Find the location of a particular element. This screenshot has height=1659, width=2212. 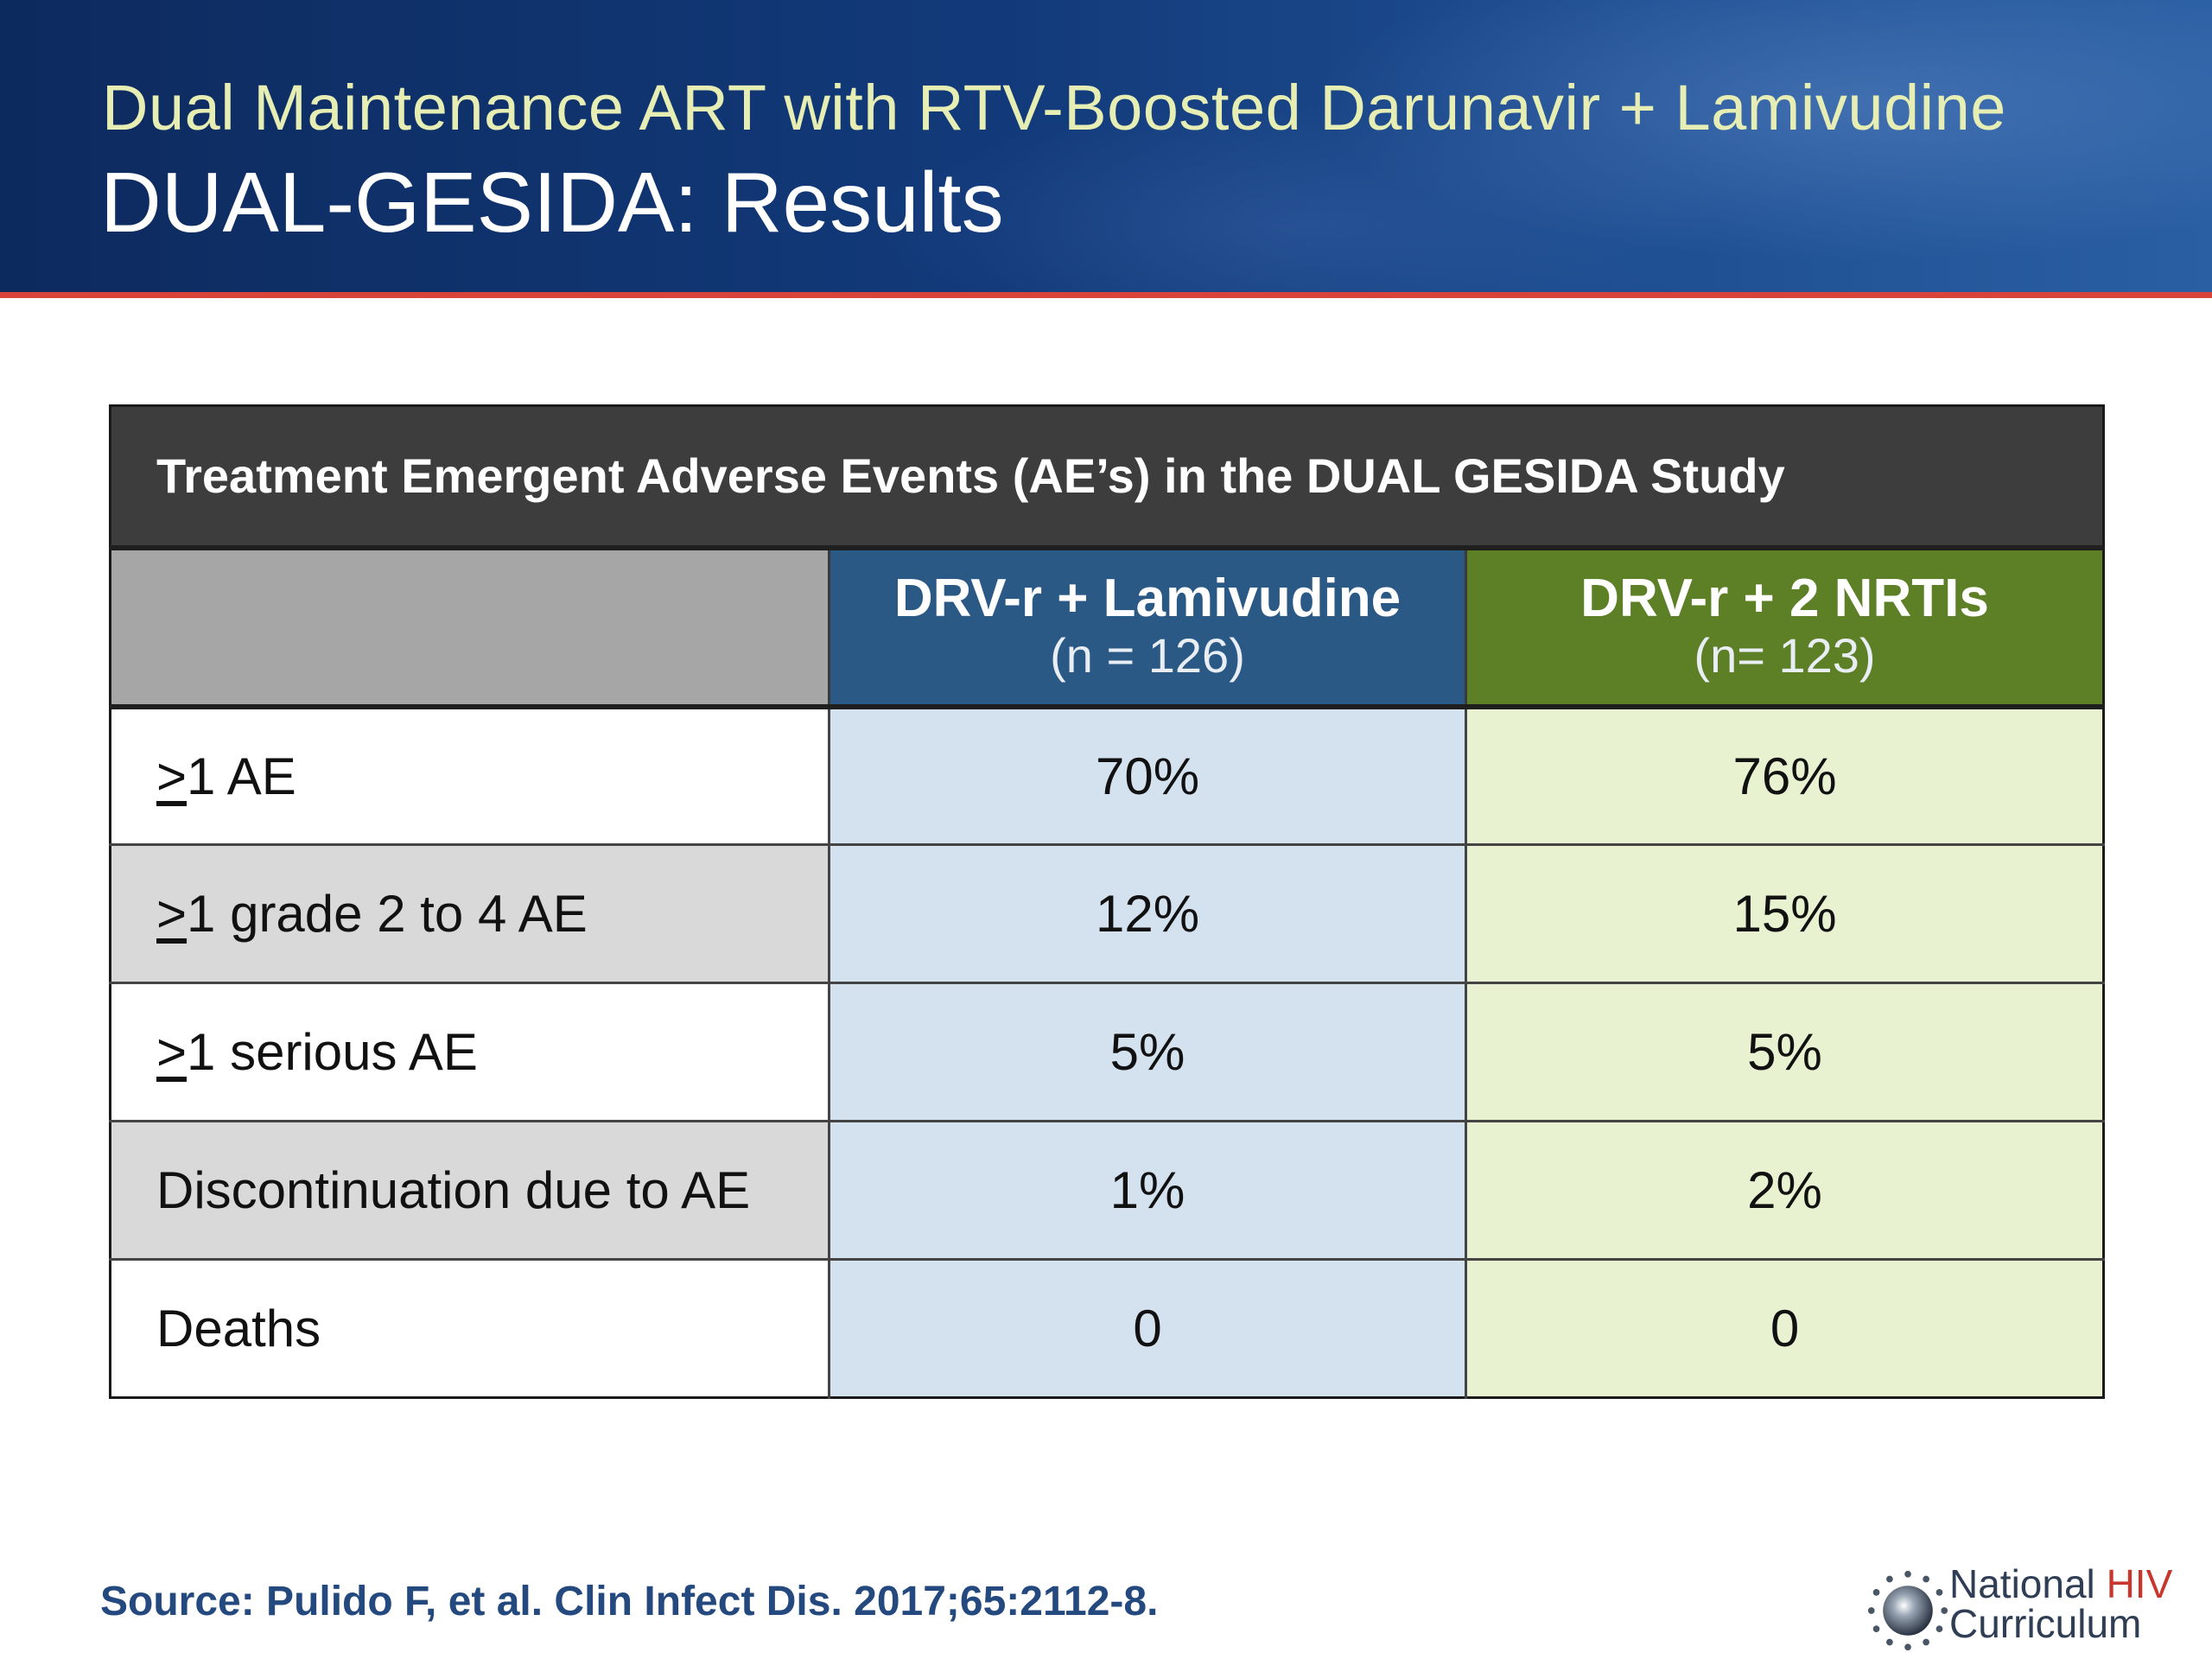

table-row: >1 serious AE 5% 5% is located at coordinates (1107, 1052).